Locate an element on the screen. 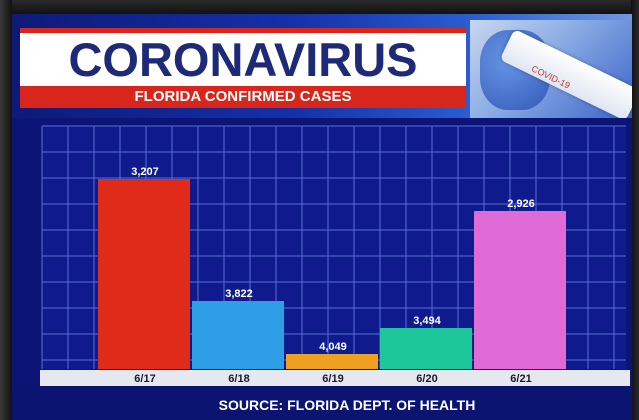 The height and width of the screenshot is (420, 639). x-tick-label: 6/21 is located at coordinates (520, 379).